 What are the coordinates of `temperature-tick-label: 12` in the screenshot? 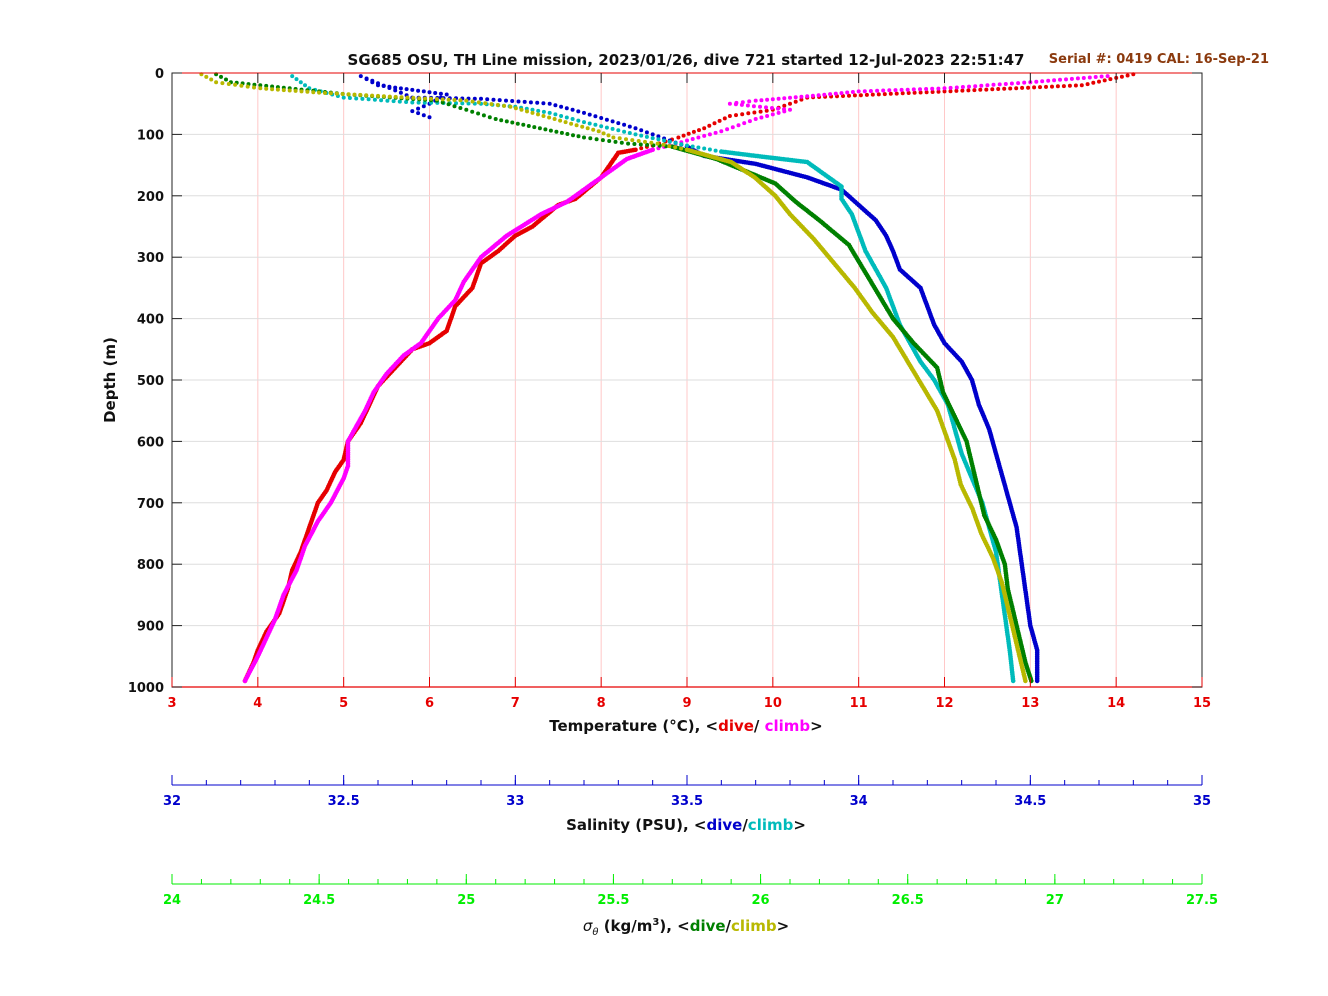 It's located at (944, 703).